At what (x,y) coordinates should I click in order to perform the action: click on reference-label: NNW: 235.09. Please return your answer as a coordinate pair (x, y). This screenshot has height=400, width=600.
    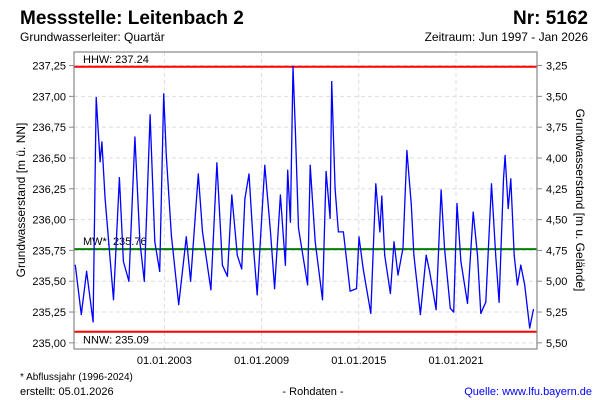
    Looking at the image, I should click on (116, 341).